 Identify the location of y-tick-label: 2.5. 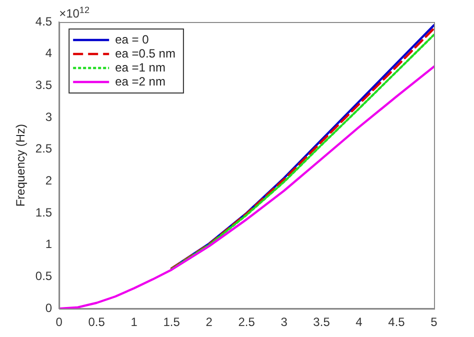
(43, 149).